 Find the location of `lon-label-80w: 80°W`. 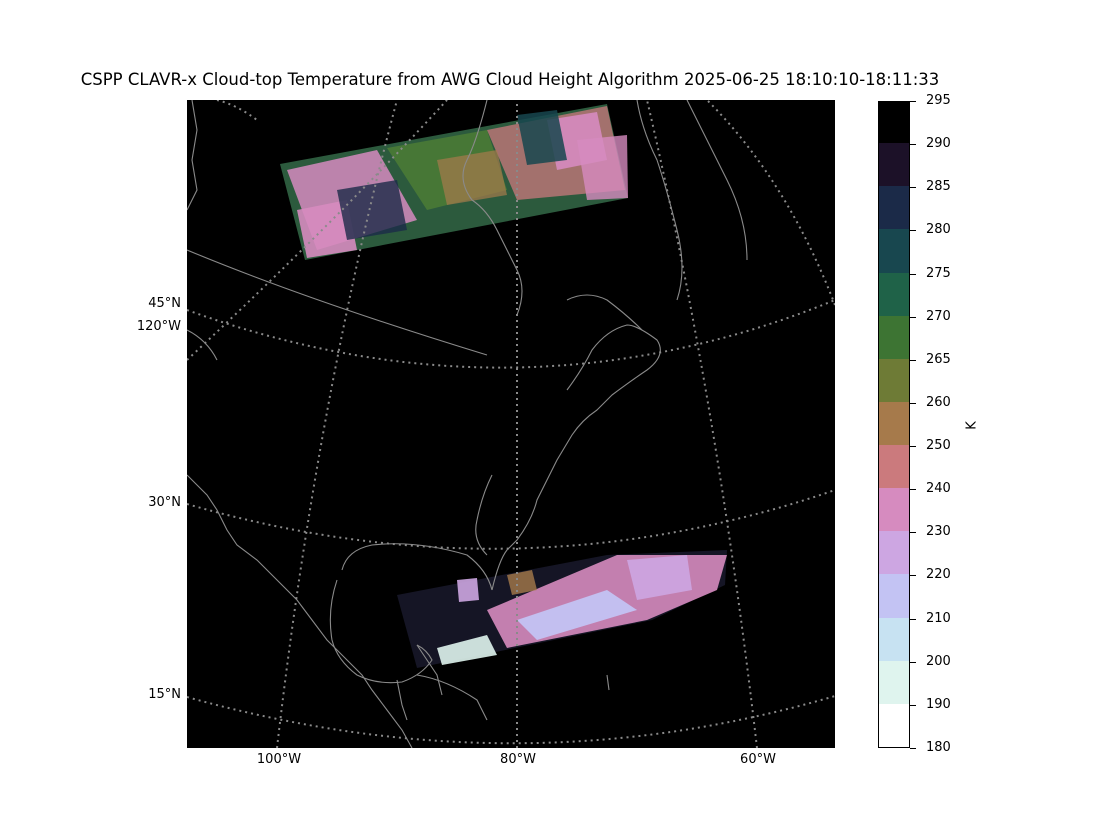

lon-label-80w: 80°W is located at coordinates (518, 759).